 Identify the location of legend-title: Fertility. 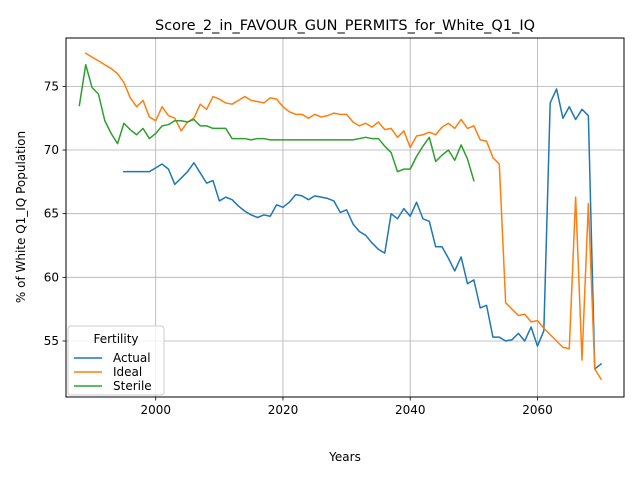
(115, 339).